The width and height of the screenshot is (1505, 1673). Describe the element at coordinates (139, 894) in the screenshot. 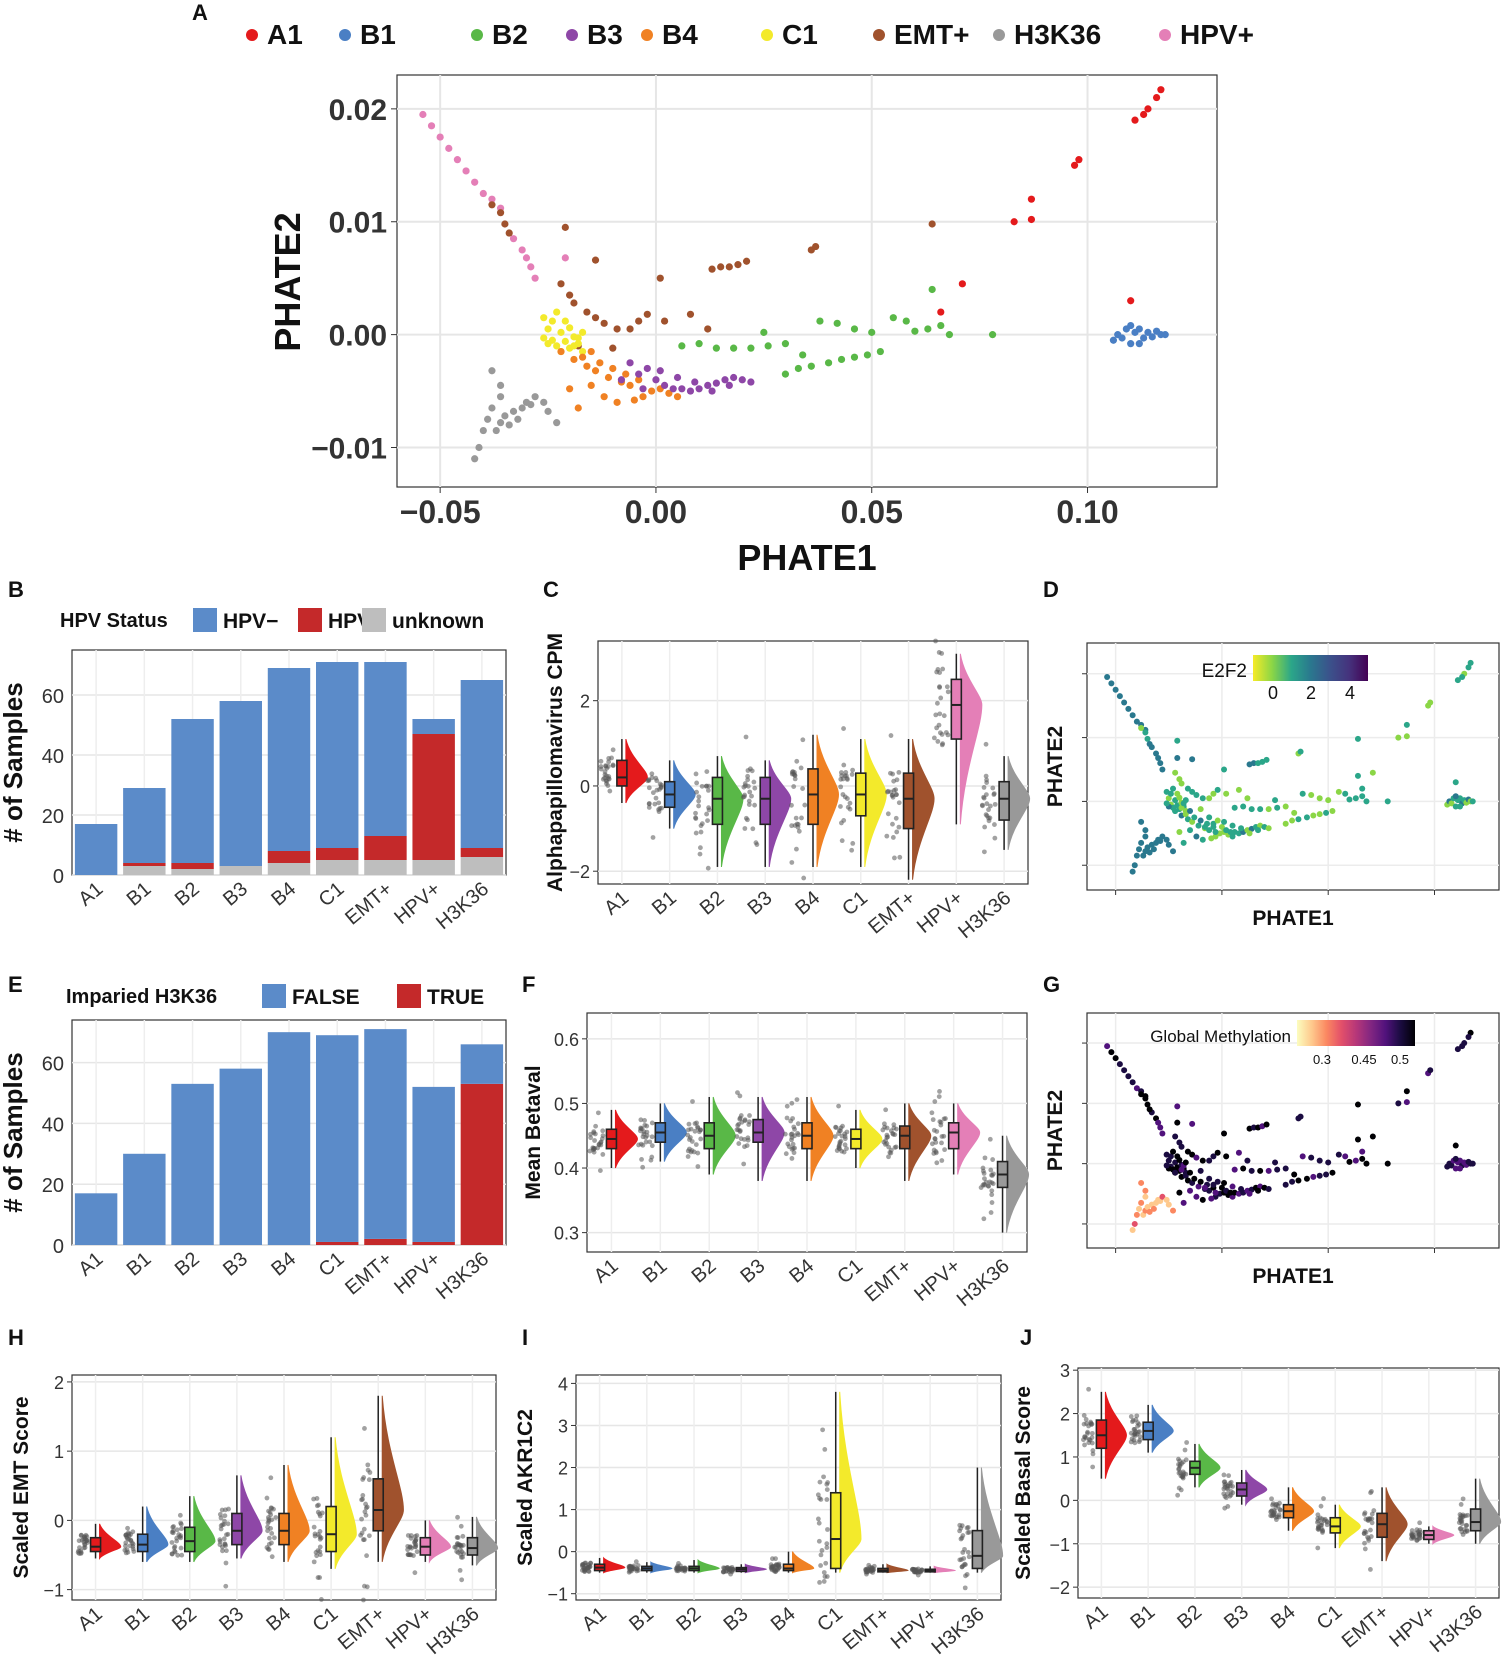

I see `x-tick-label: B1` at that location.